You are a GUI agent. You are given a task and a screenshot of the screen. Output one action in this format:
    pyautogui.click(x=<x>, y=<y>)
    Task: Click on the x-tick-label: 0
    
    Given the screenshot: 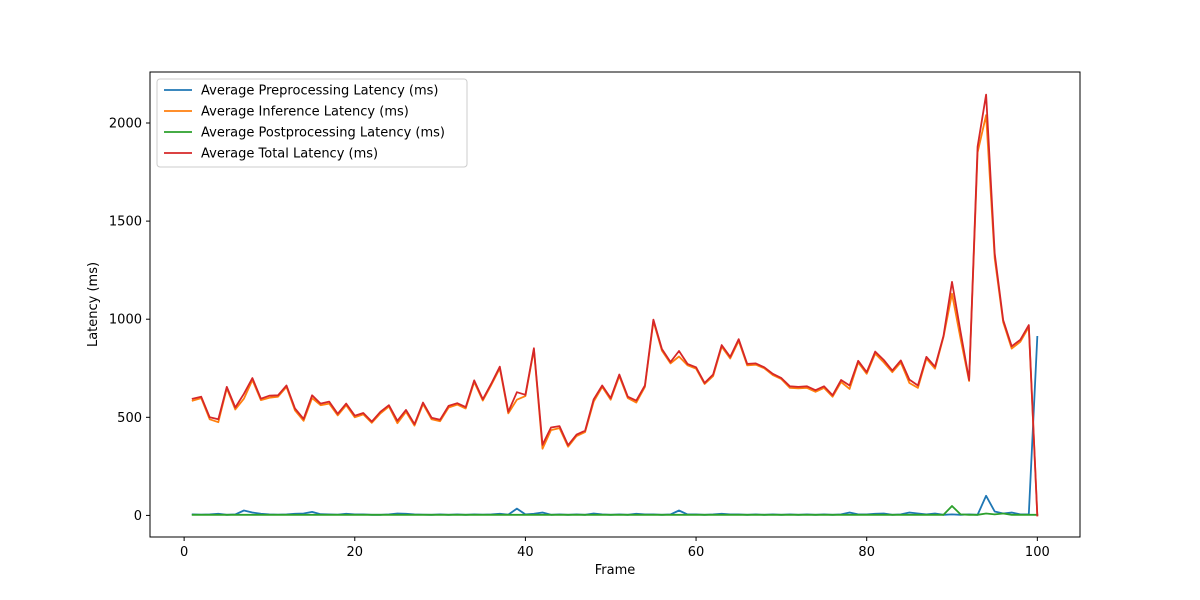 What is the action you would take?
    pyautogui.click(x=184, y=552)
    